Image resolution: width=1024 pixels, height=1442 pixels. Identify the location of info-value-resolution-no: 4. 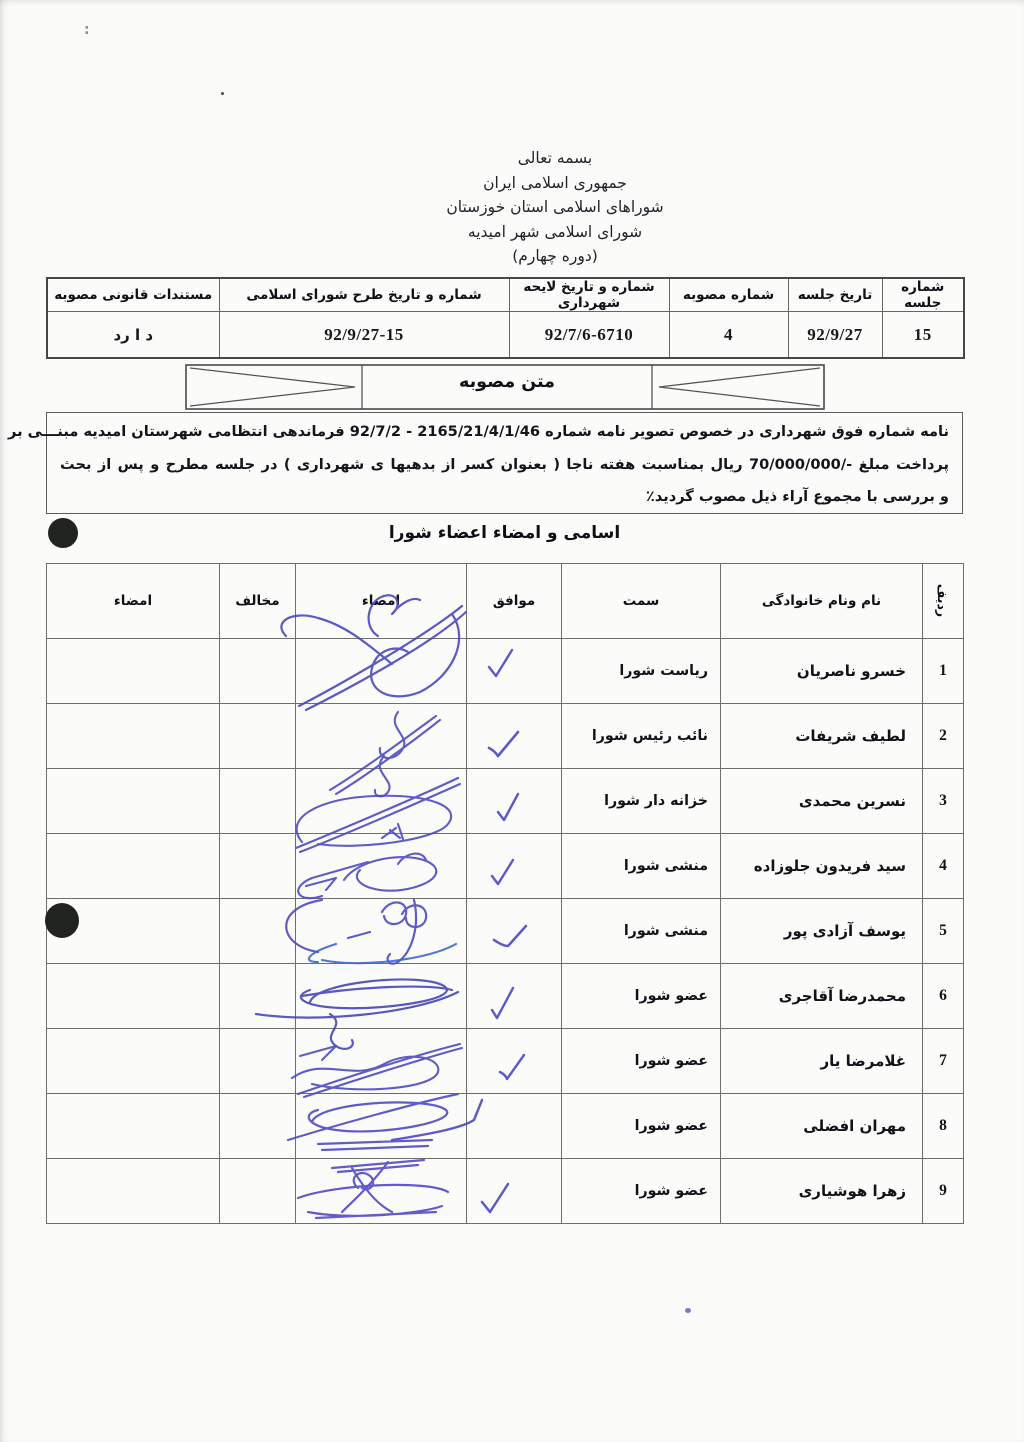
(728, 335).